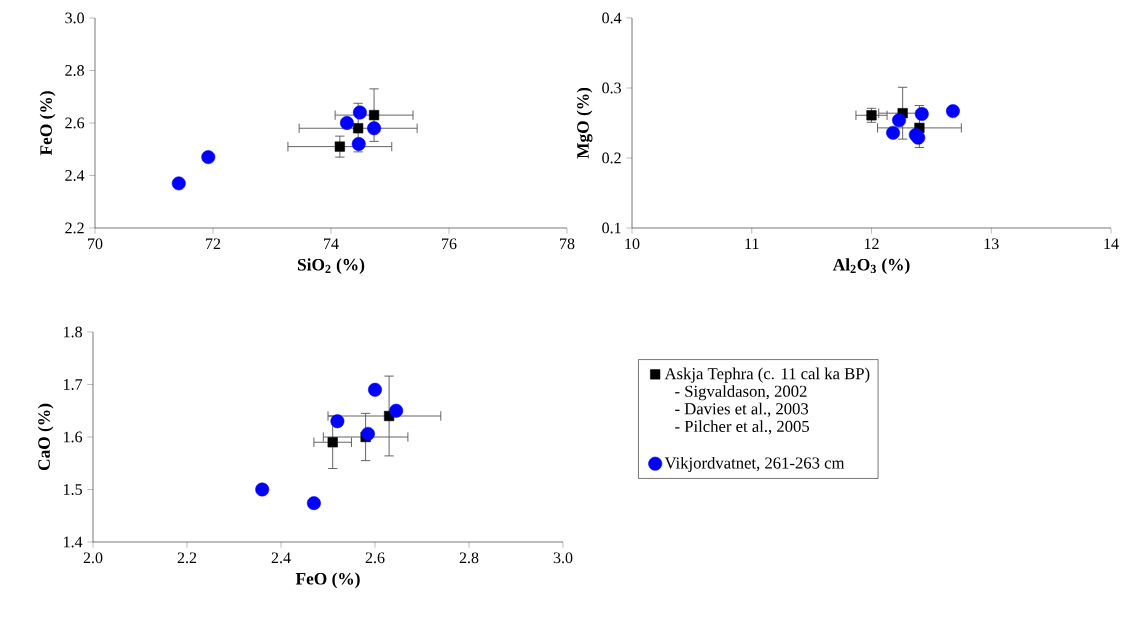 This screenshot has width=1131, height=628. What do you see at coordinates (281, 558) in the screenshot?
I see `x-tick-label: 2.4` at bounding box center [281, 558].